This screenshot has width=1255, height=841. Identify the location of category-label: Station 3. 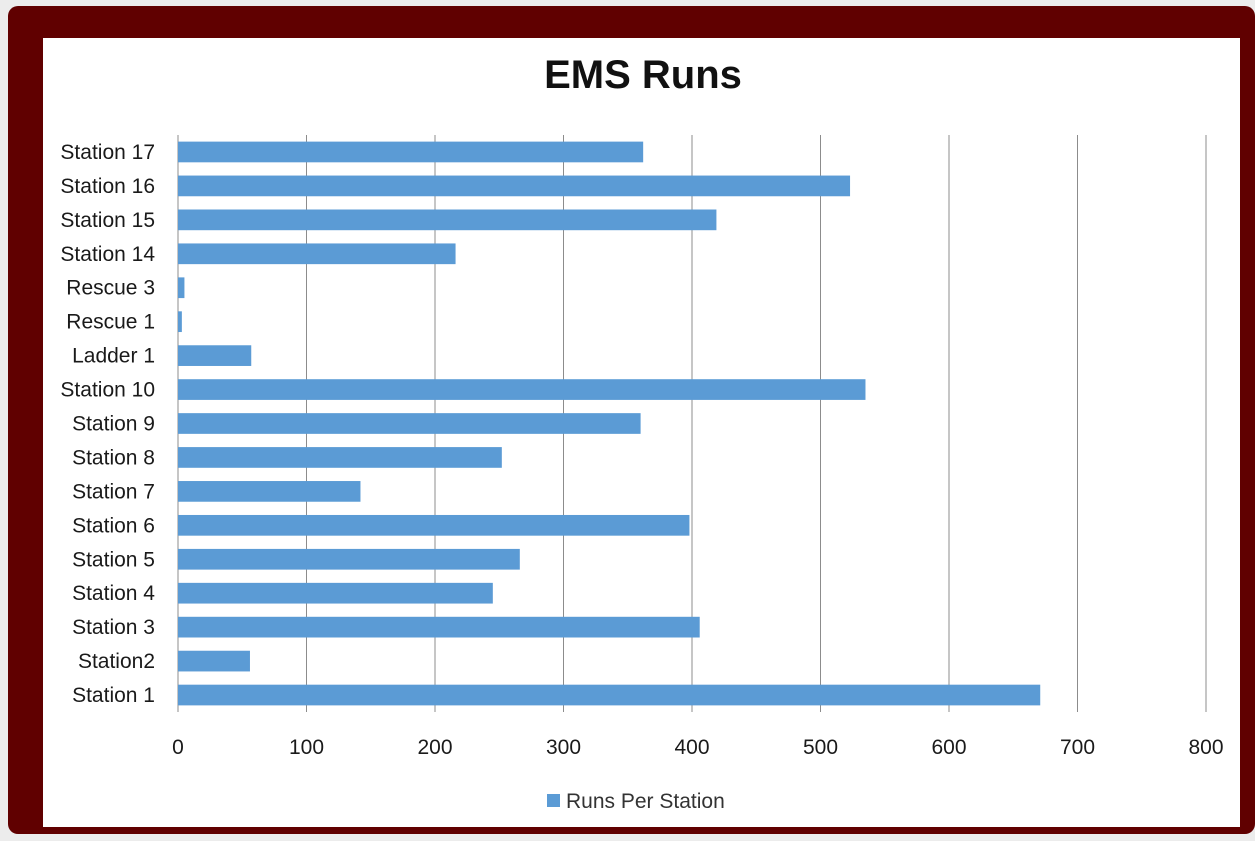
(113, 627).